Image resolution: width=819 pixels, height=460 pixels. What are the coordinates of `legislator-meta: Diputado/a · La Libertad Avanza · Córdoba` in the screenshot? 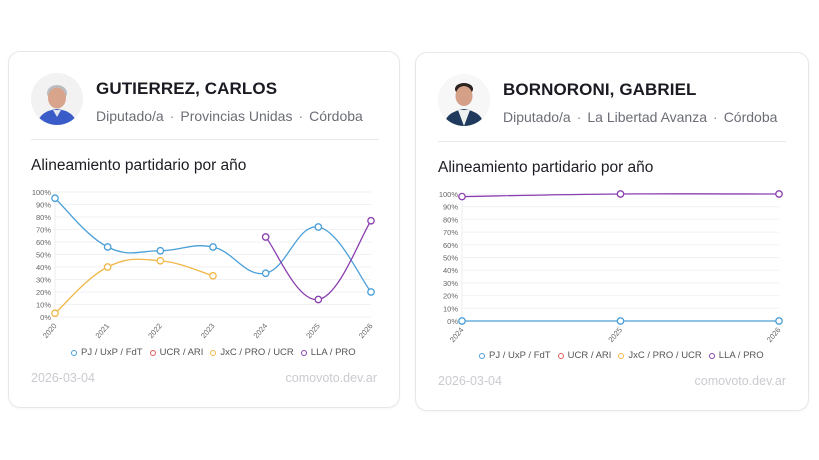 It's located at (640, 117).